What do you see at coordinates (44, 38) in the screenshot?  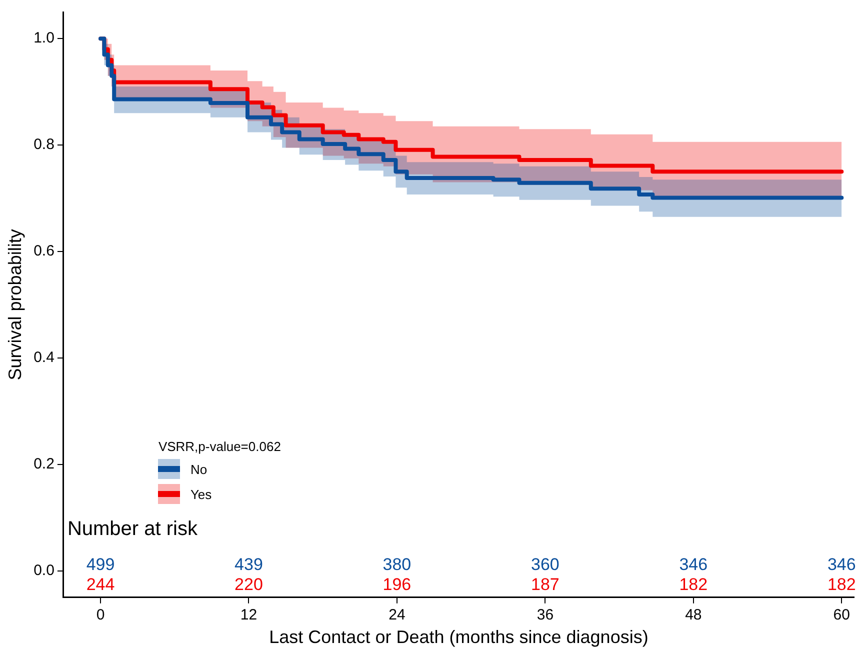 I see `y-tick-label: 1.0` at bounding box center [44, 38].